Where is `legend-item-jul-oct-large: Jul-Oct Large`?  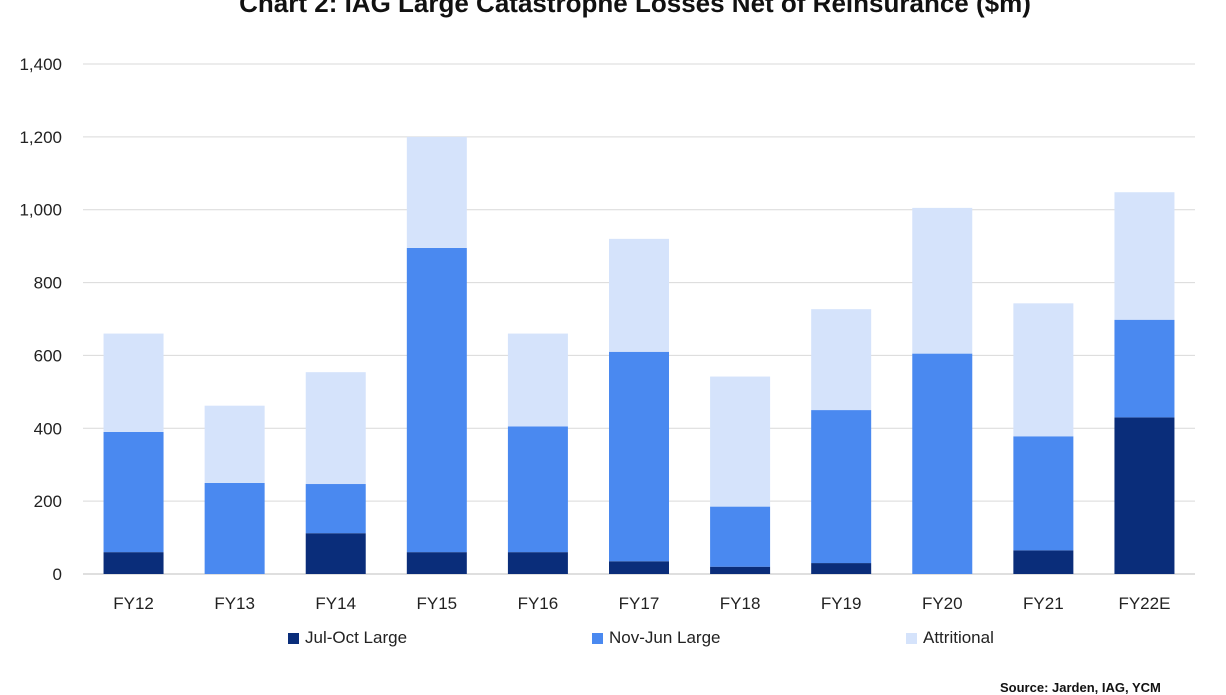
legend-item-jul-oct-large: Jul-Oct Large is located at coordinates (347, 638).